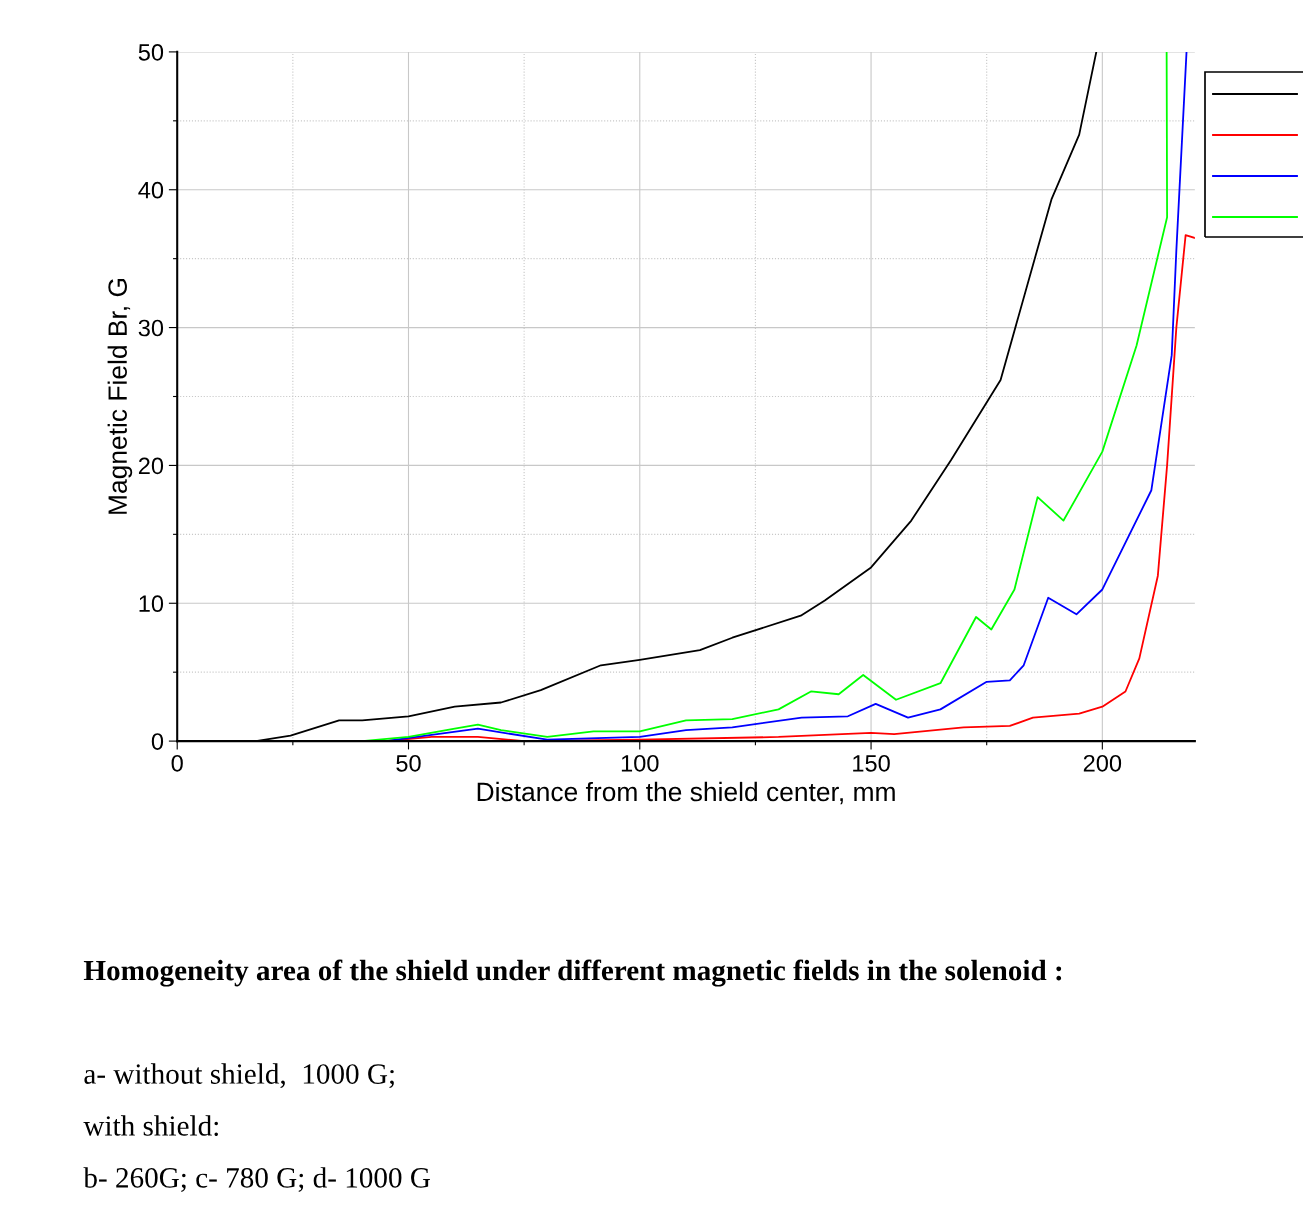 The image size is (1303, 1207). What do you see at coordinates (239, 1076) in the screenshot?
I see `text: a- without shield, 1000 G;` at bounding box center [239, 1076].